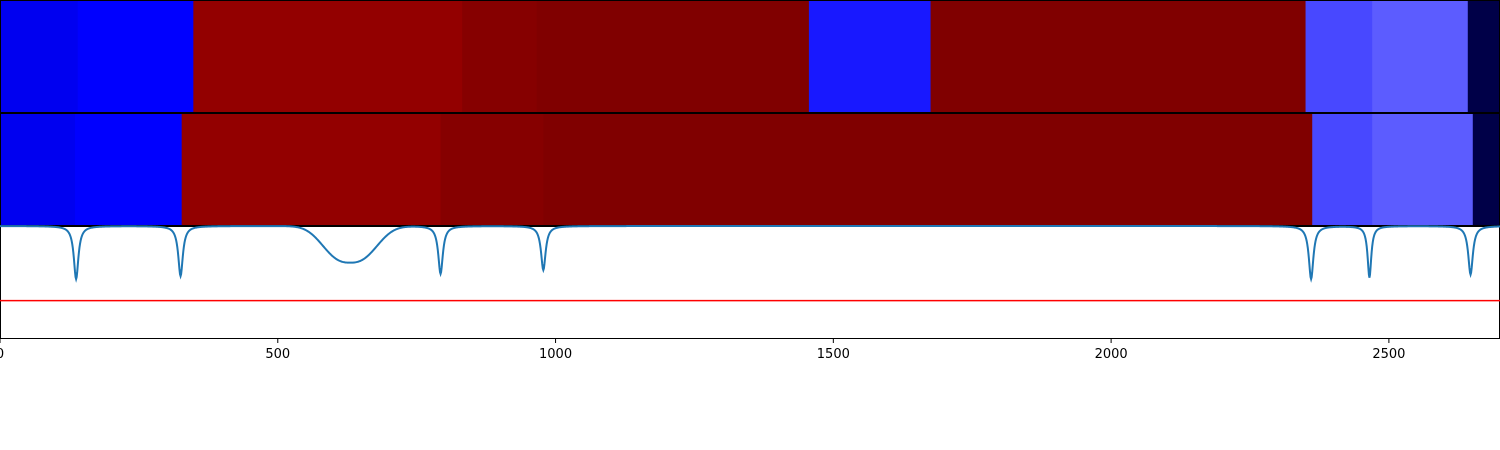  I want to click on x-tick-label: 0, so click(2, 354).